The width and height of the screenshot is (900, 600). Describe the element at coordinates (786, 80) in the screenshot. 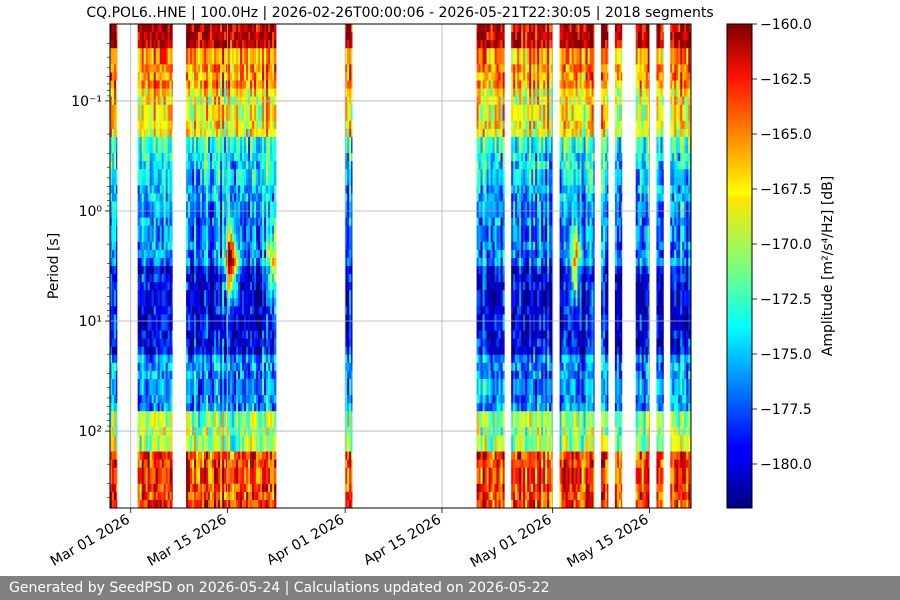

I see `colorbar-tick-label: −162.5` at that location.